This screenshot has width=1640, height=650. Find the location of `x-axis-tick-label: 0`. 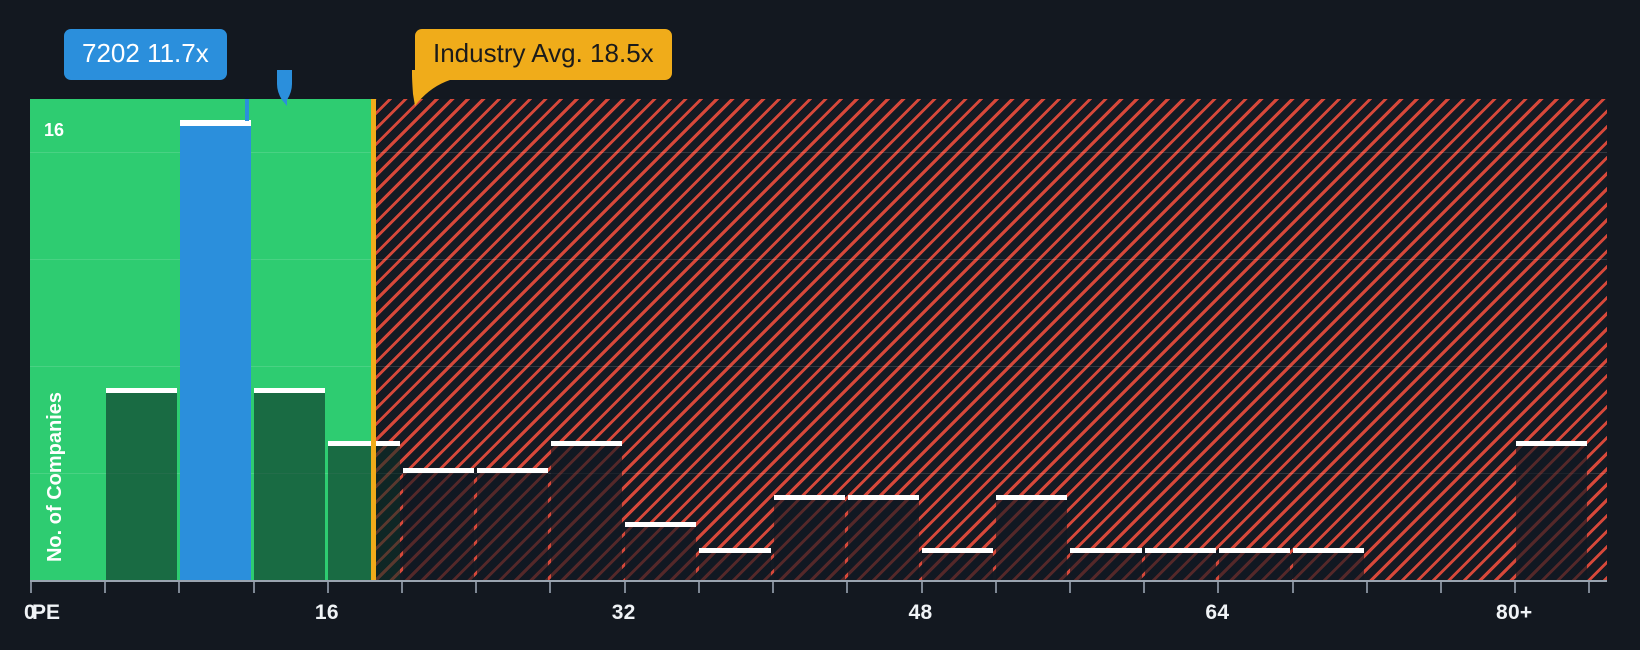

x-axis-tick-label: 0 is located at coordinates (30, 612).